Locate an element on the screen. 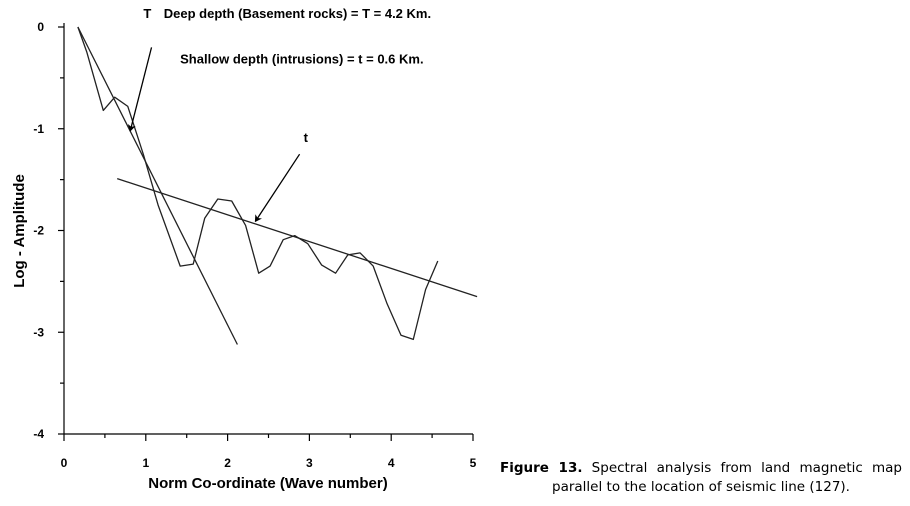  annotation-label: Shallow depth (intrusions) = t = 0.6 Km. is located at coordinates (301, 59).